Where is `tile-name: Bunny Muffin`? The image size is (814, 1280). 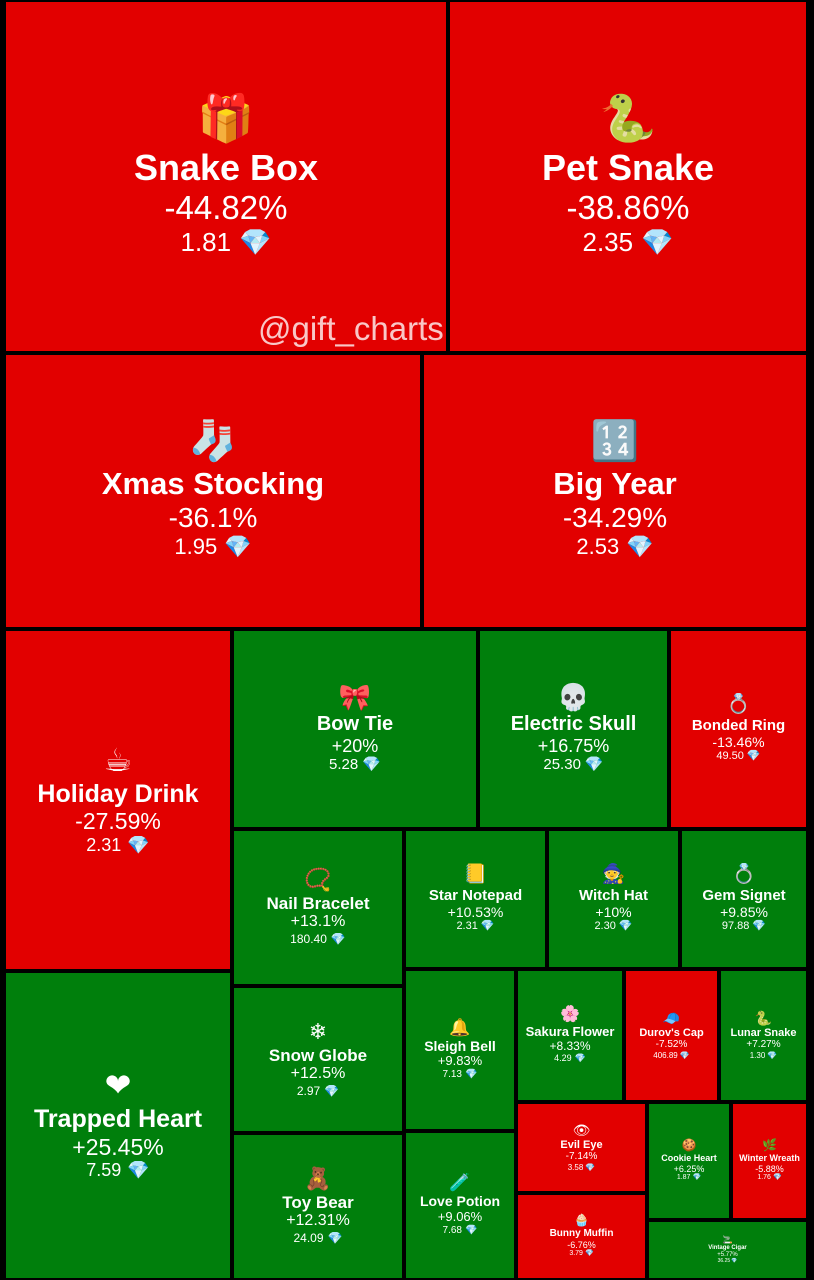
tile-name: Bunny Muffin is located at coordinates (581, 1234).